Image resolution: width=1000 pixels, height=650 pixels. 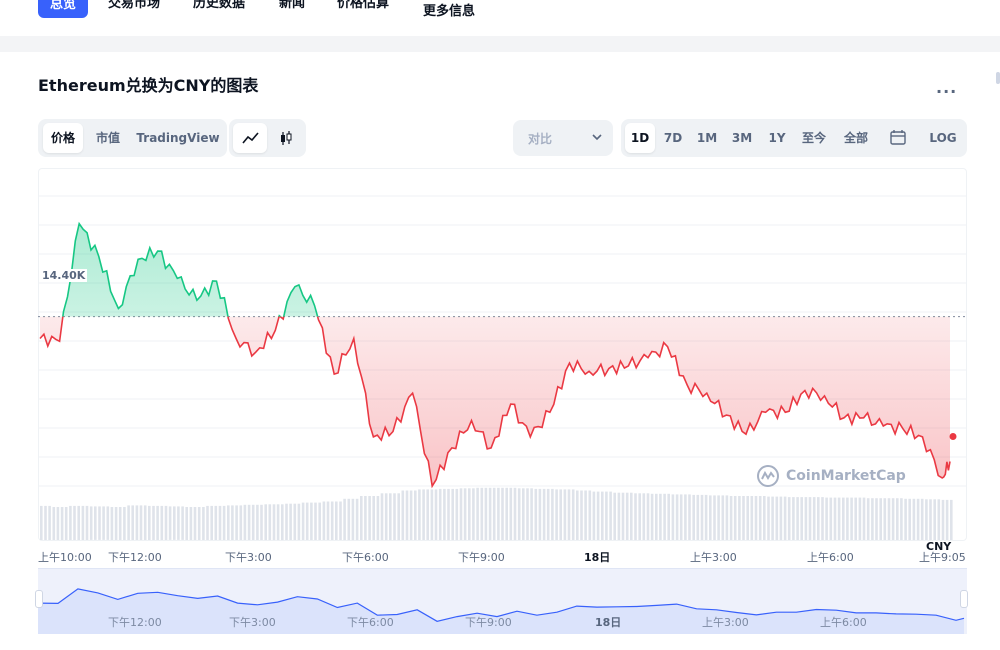 What do you see at coordinates (563, 138) in the screenshot?
I see `compare-dropdown: 对比` at bounding box center [563, 138].